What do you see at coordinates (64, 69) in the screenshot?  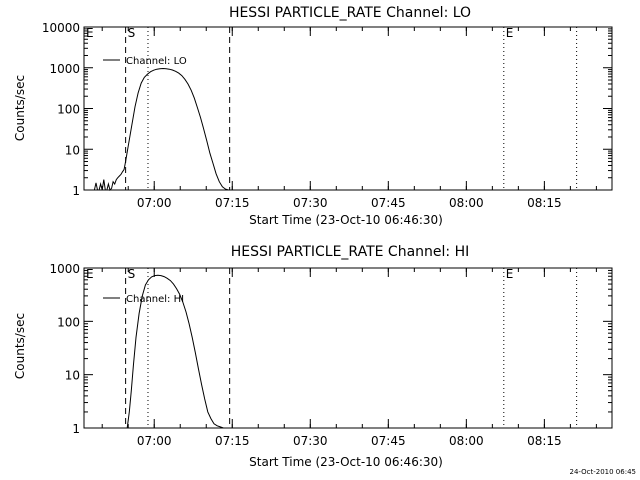 I see `chart-1-y-tick-label: 1000` at bounding box center [64, 69].